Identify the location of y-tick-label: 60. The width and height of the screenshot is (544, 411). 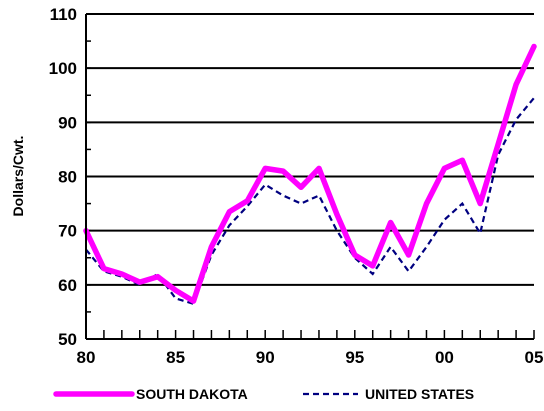
(67, 285).